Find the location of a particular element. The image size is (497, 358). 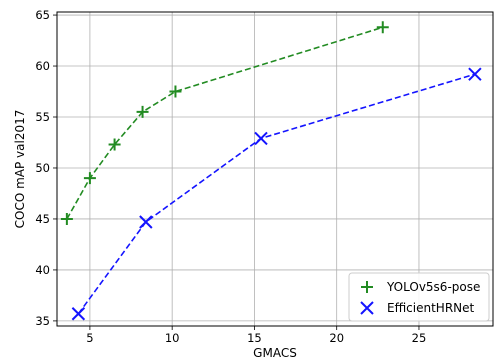

x-tick-label: 5 is located at coordinates (89, 338).